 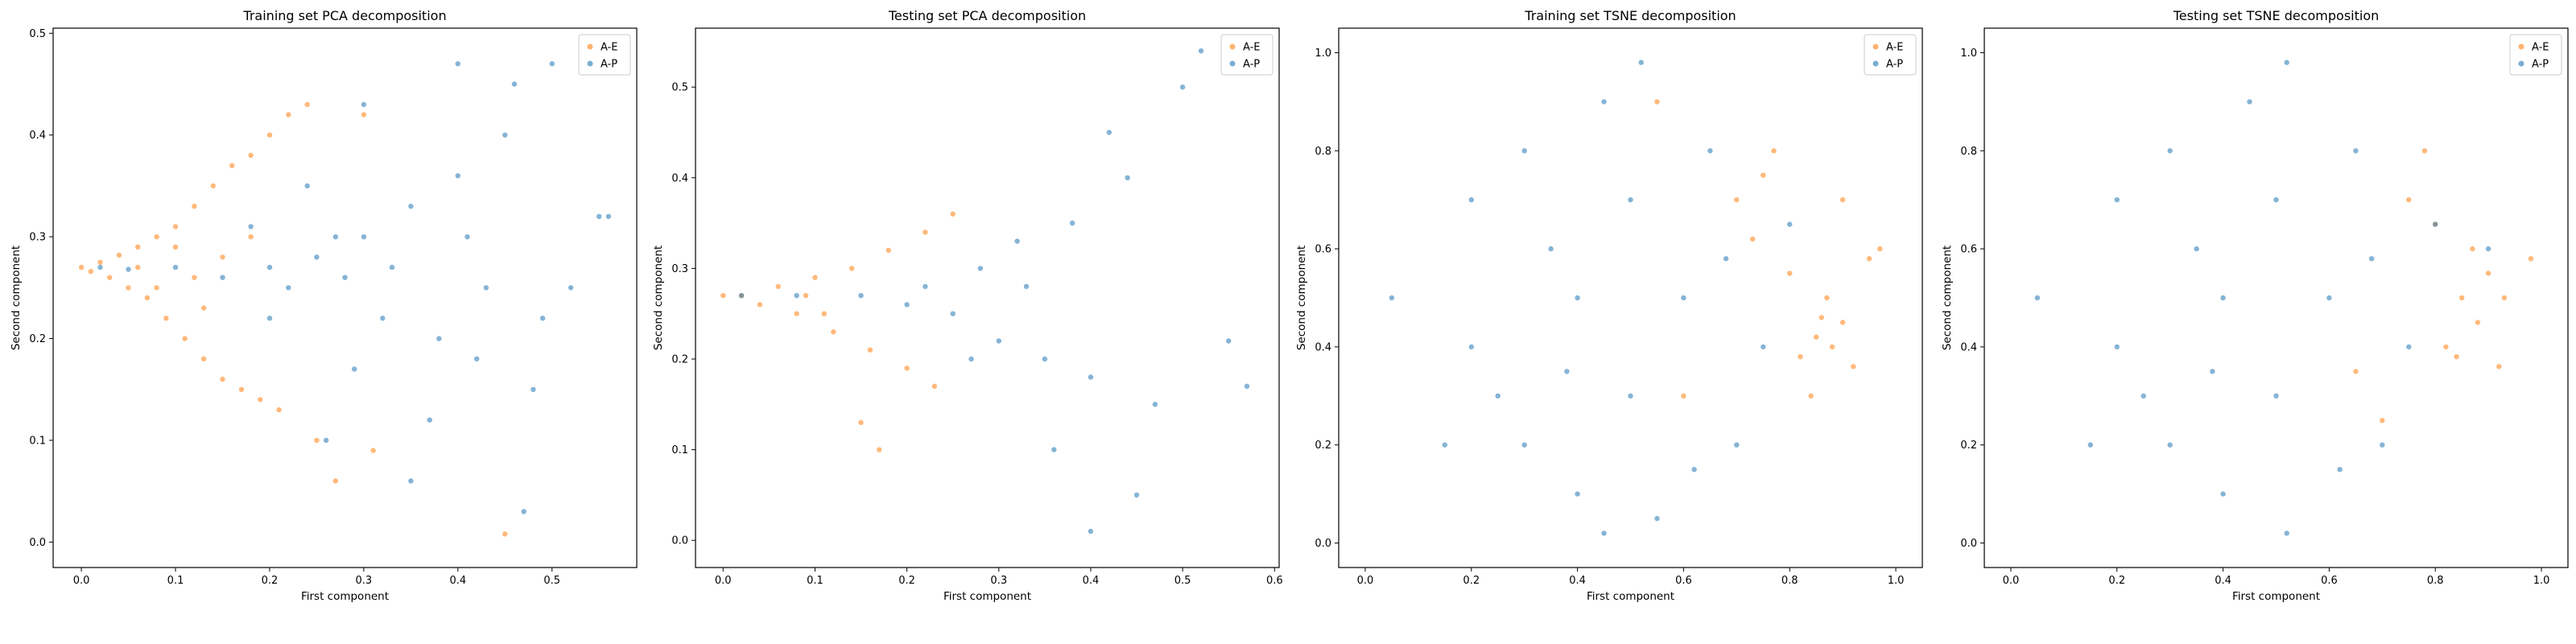 What do you see at coordinates (2435, 581) in the screenshot?
I see `x-tick-label: 0.8` at bounding box center [2435, 581].